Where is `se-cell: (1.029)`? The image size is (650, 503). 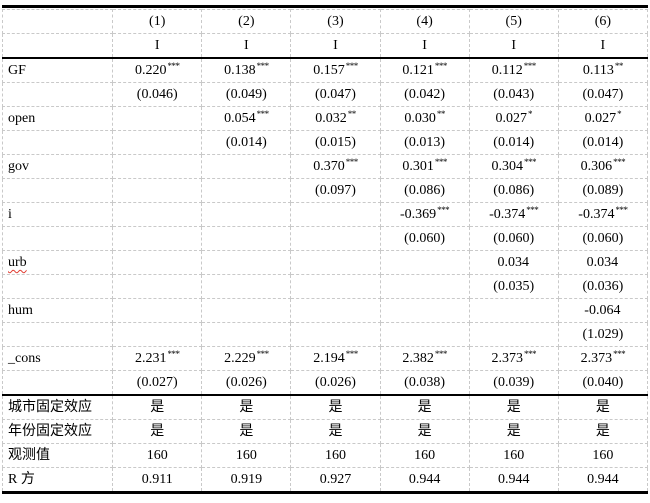
se-cell: (1.029) is located at coordinates (603, 334).